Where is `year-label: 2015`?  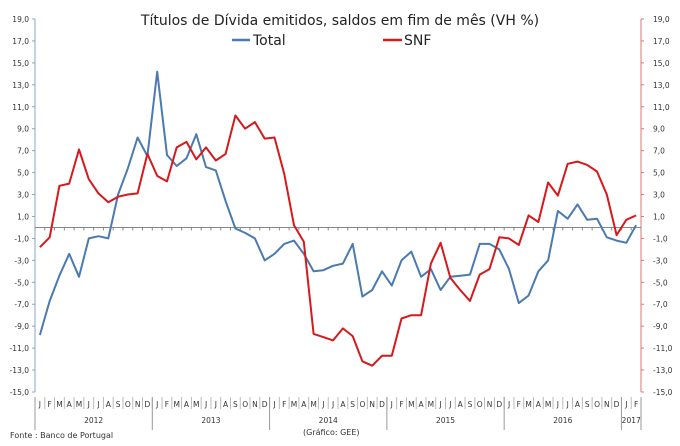 year-label: 2015 is located at coordinates (445, 420).